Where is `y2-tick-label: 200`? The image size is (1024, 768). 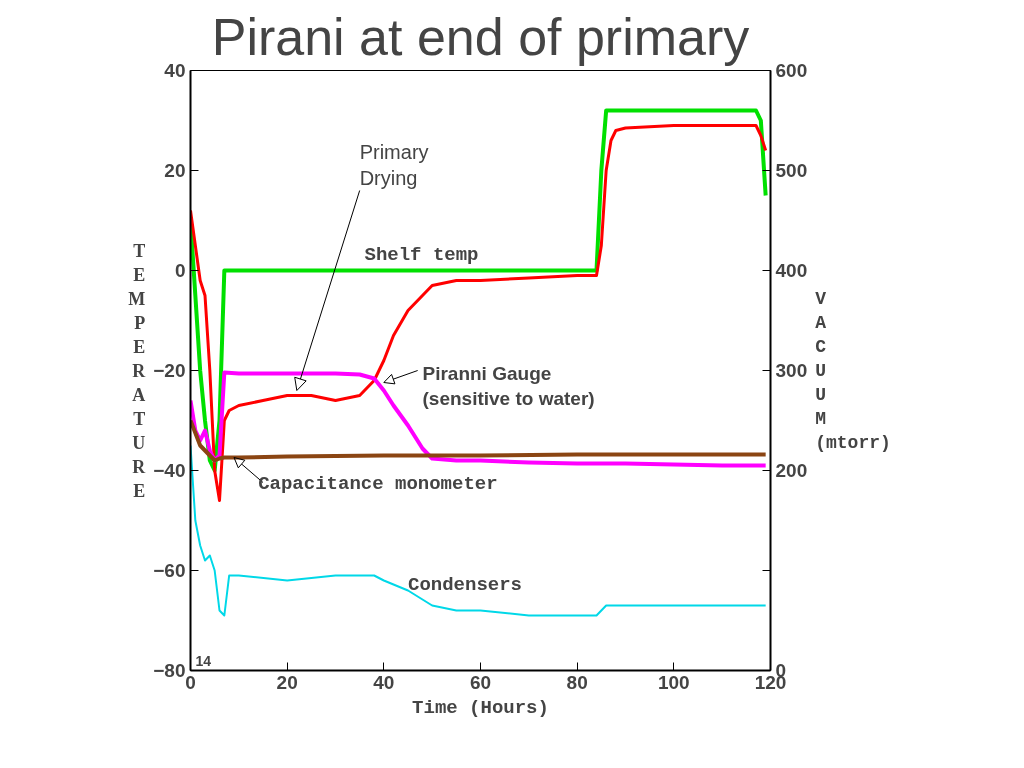
y2-tick-label: 200 is located at coordinates (791, 470).